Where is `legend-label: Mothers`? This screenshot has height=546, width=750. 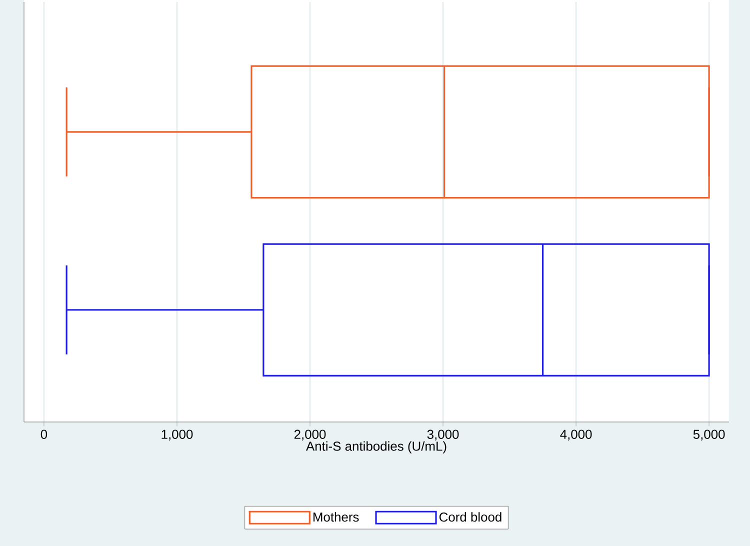 legend-label: Mothers is located at coordinates (336, 517).